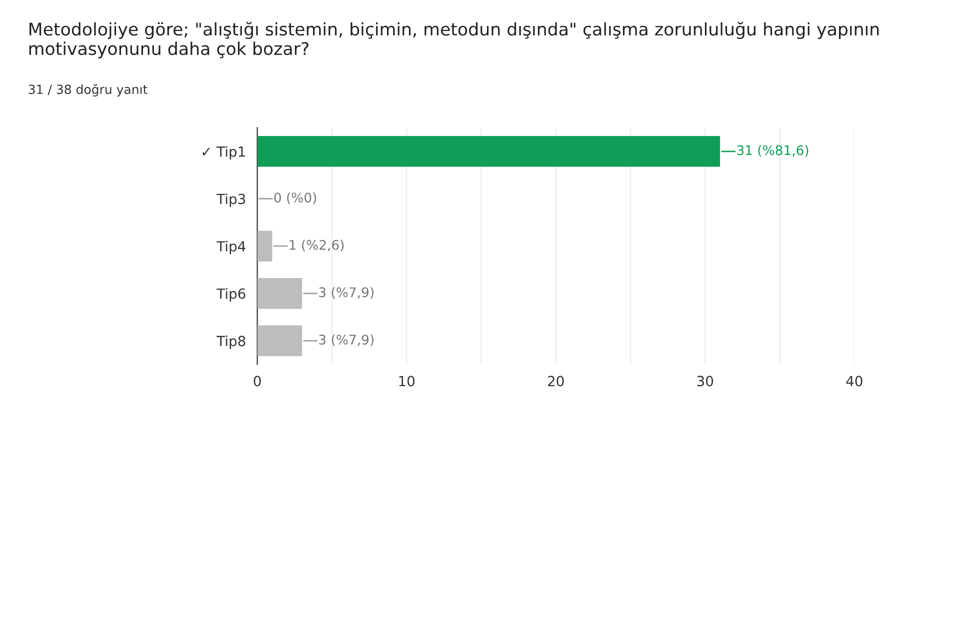  I want to click on data-label: 0 (%0), so click(295, 198).